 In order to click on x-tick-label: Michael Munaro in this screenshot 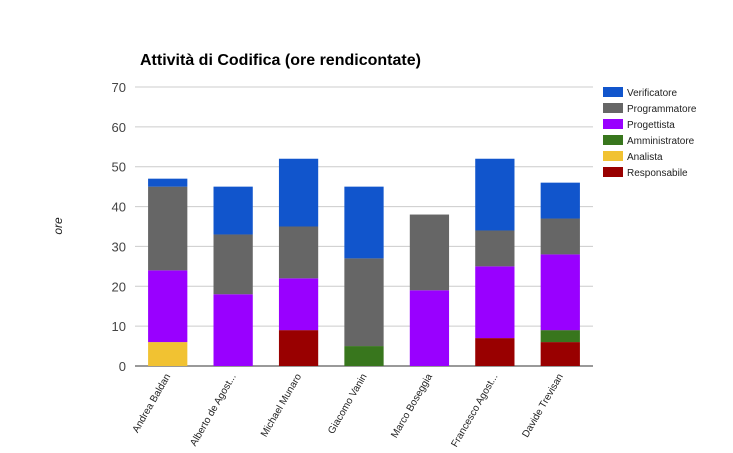, I will do `click(281, 405)`.